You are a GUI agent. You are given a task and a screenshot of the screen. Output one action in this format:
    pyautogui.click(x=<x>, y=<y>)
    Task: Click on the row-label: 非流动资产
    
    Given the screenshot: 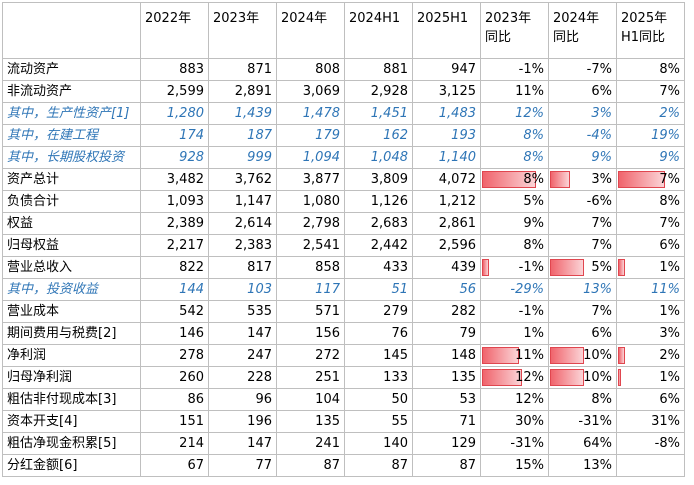 What is the action you would take?
    pyautogui.click(x=71, y=91)
    